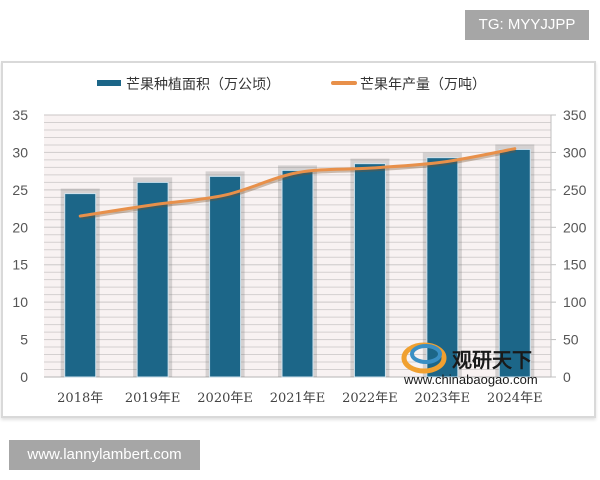 The image size is (600, 480). I want to click on left-axis-label: 30, so click(20, 152).